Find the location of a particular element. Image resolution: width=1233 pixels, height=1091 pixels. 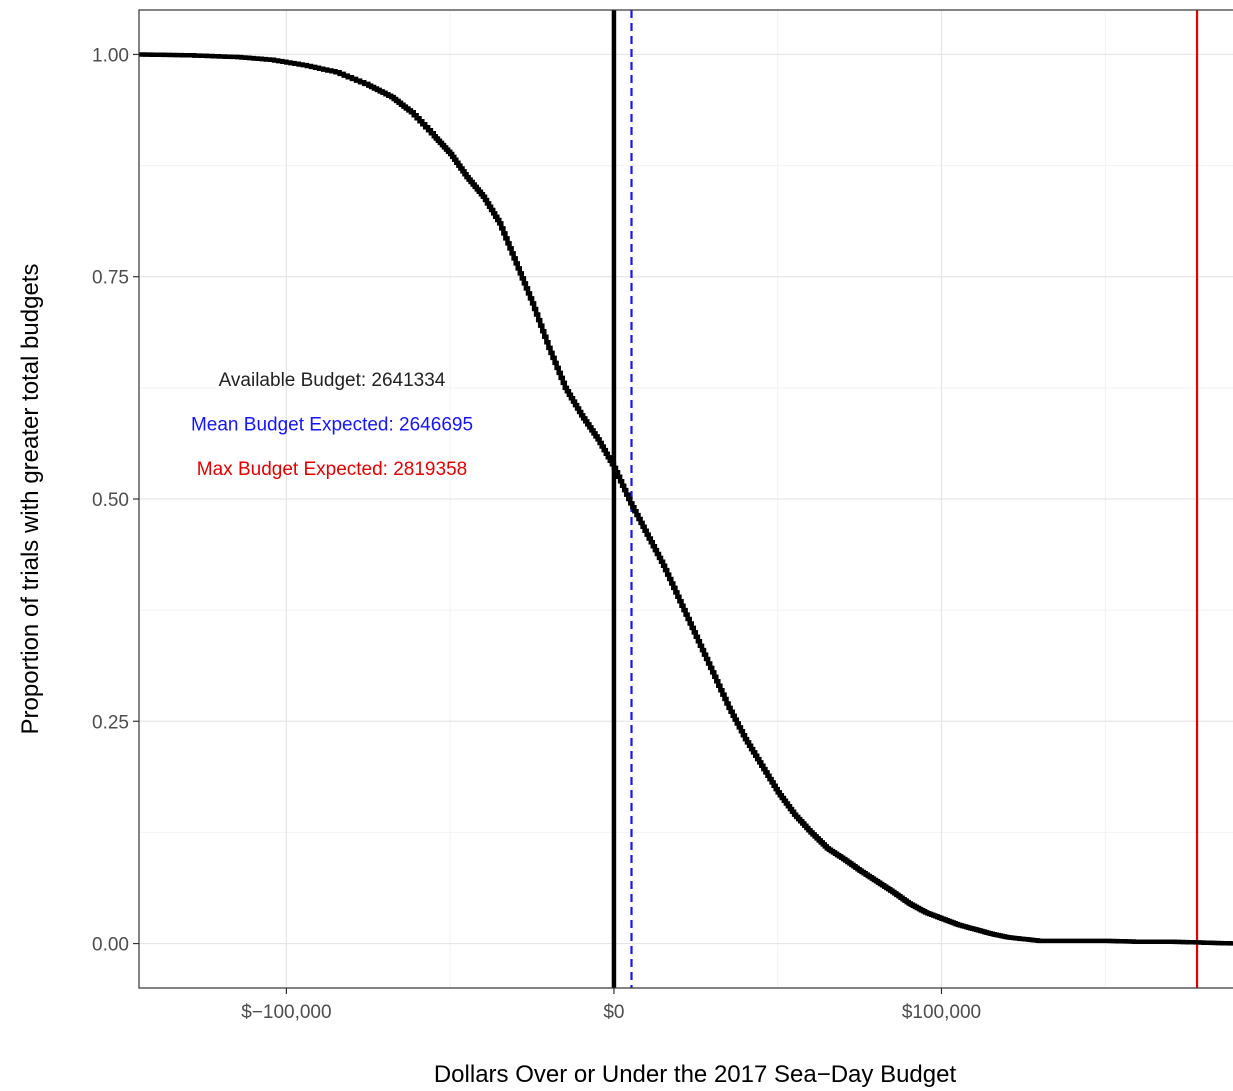

y-tick-label: 0.75 is located at coordinates (110, 278).